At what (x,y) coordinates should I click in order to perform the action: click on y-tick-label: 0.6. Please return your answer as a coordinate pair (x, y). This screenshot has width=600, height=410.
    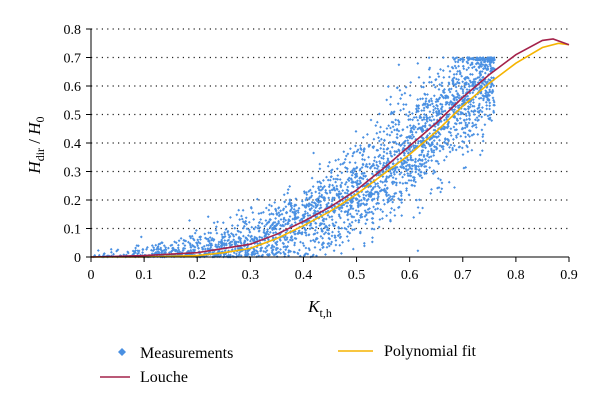
    Looking at the image, I should click on (73, 87).